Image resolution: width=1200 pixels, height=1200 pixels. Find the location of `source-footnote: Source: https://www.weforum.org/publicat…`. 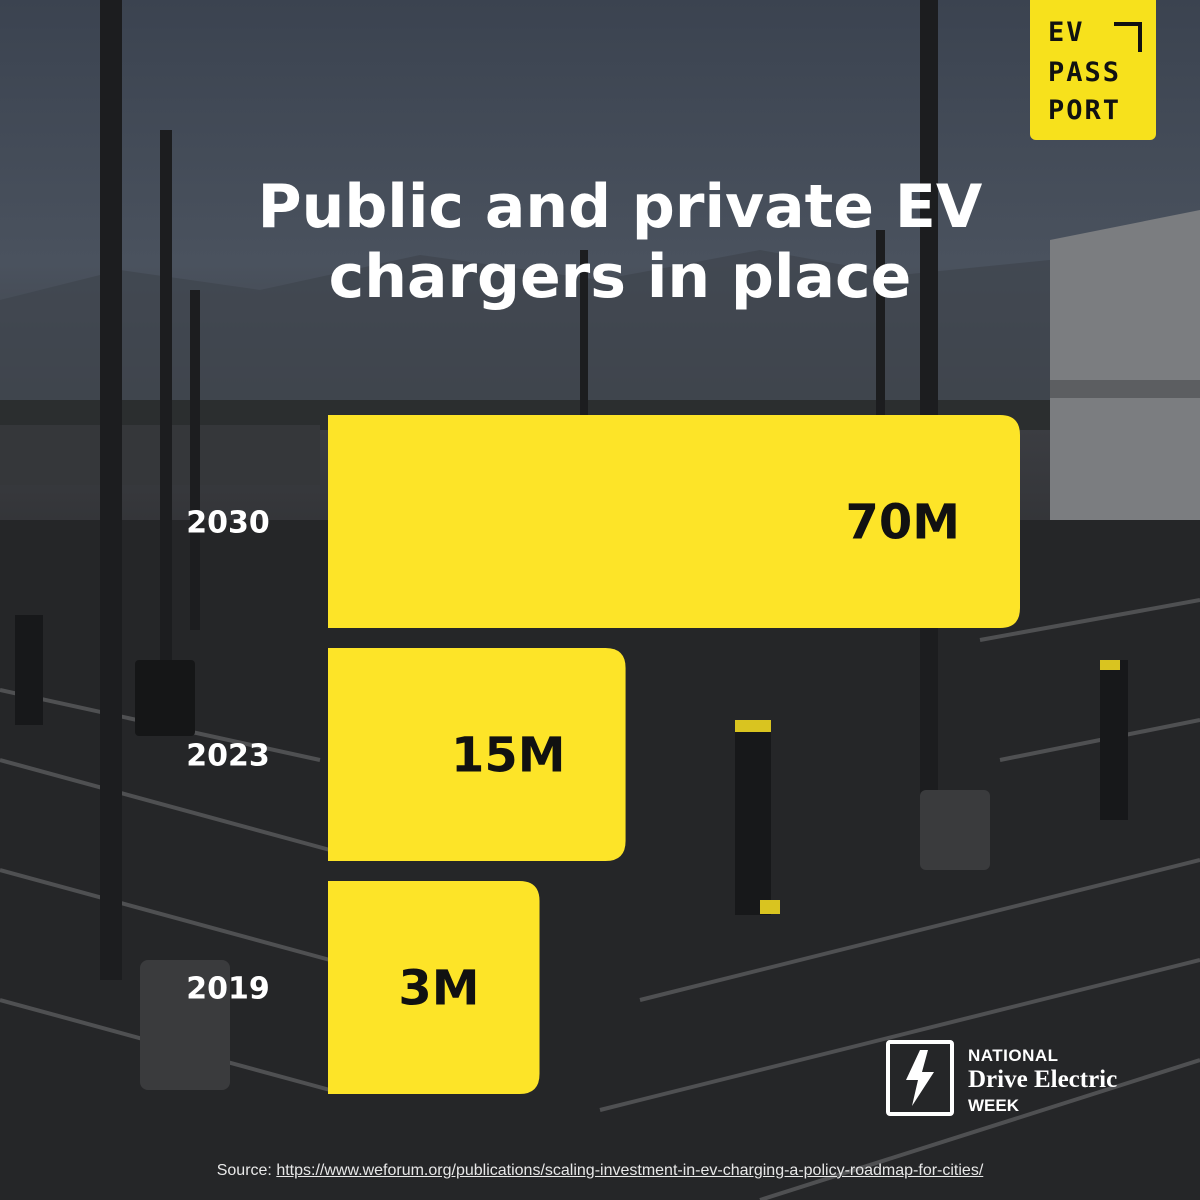

source-footnote: Source: https://www.weforum.org/publicat… is located at coordinates (600, 1171).